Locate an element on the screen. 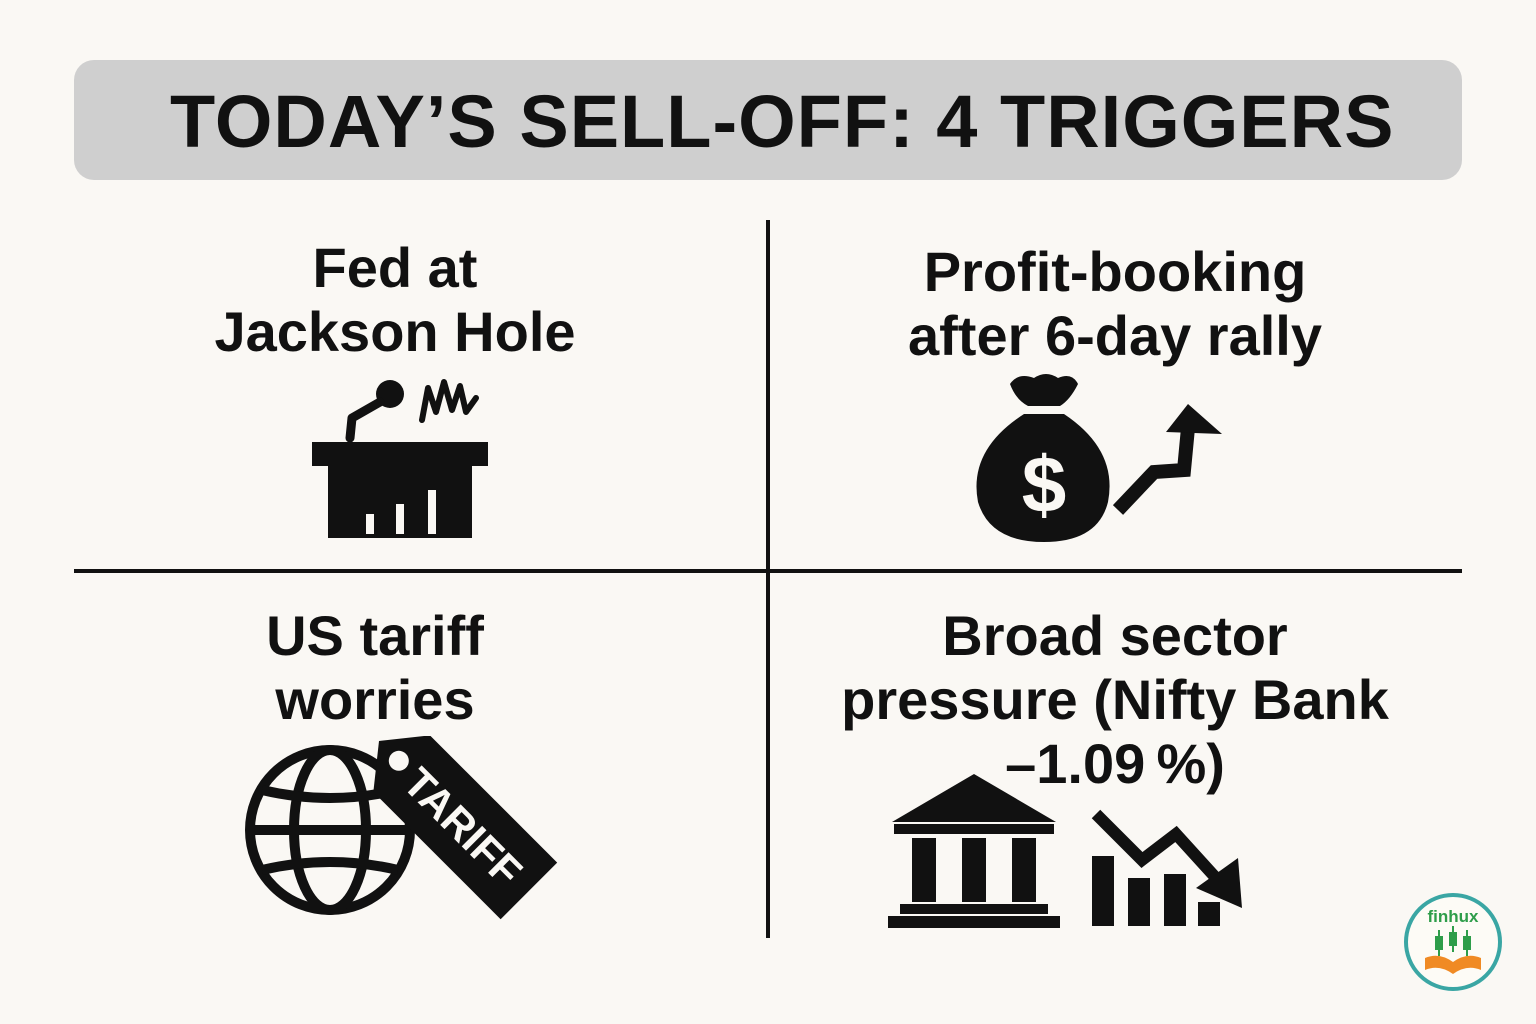 This screenshot has width=1536, height=1024. vertical-divider is located at coordinates (768, 579).